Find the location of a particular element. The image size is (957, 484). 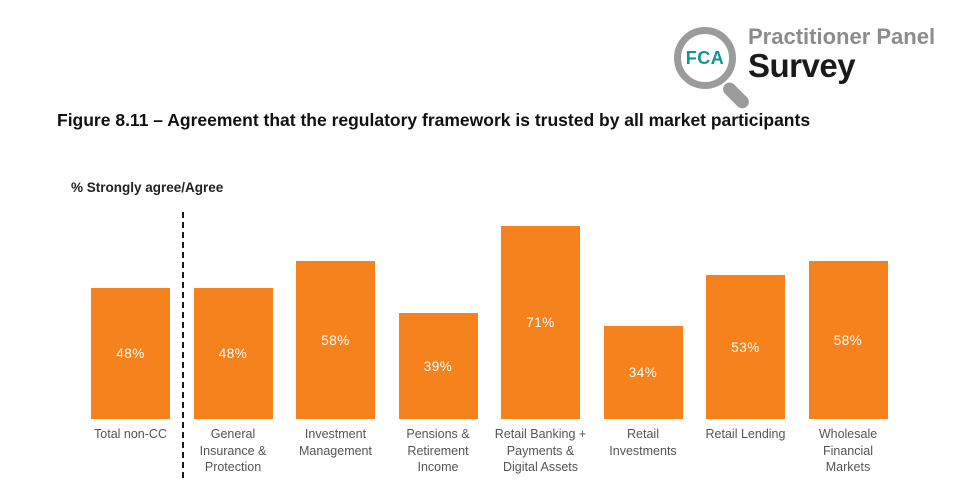

category-label: Pensions & Retirement Income is located at coordinates (438, 450).